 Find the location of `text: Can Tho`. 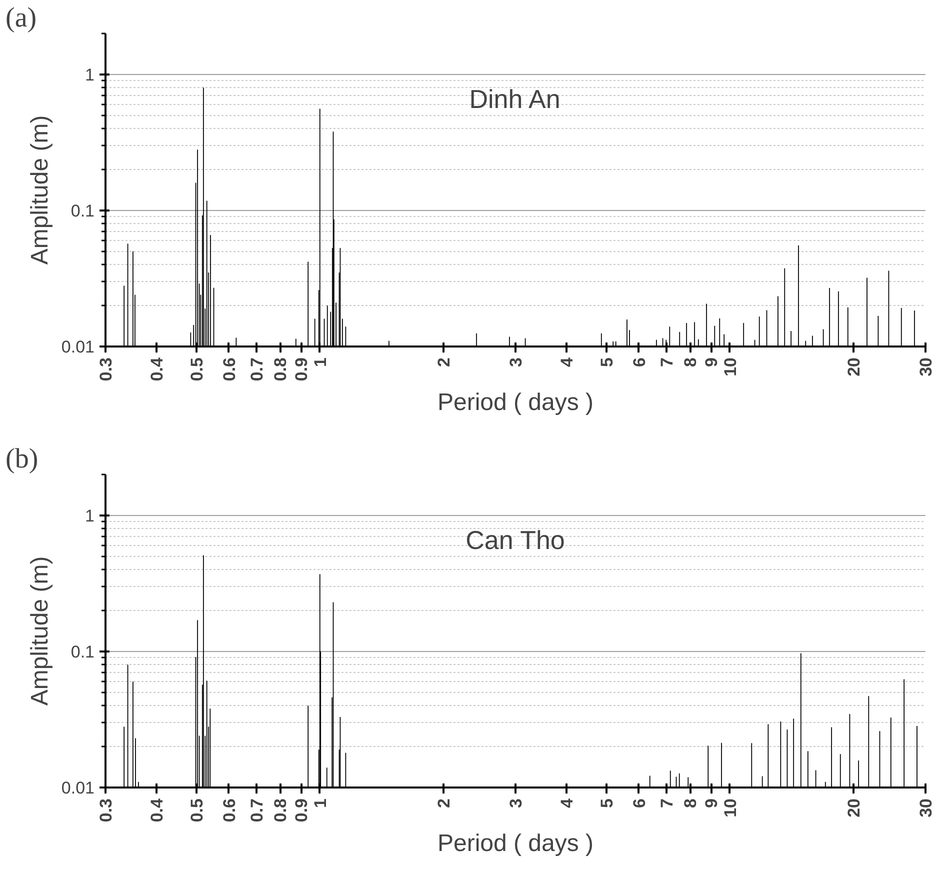

text: Can Tho is located at coordinates (515, 539).